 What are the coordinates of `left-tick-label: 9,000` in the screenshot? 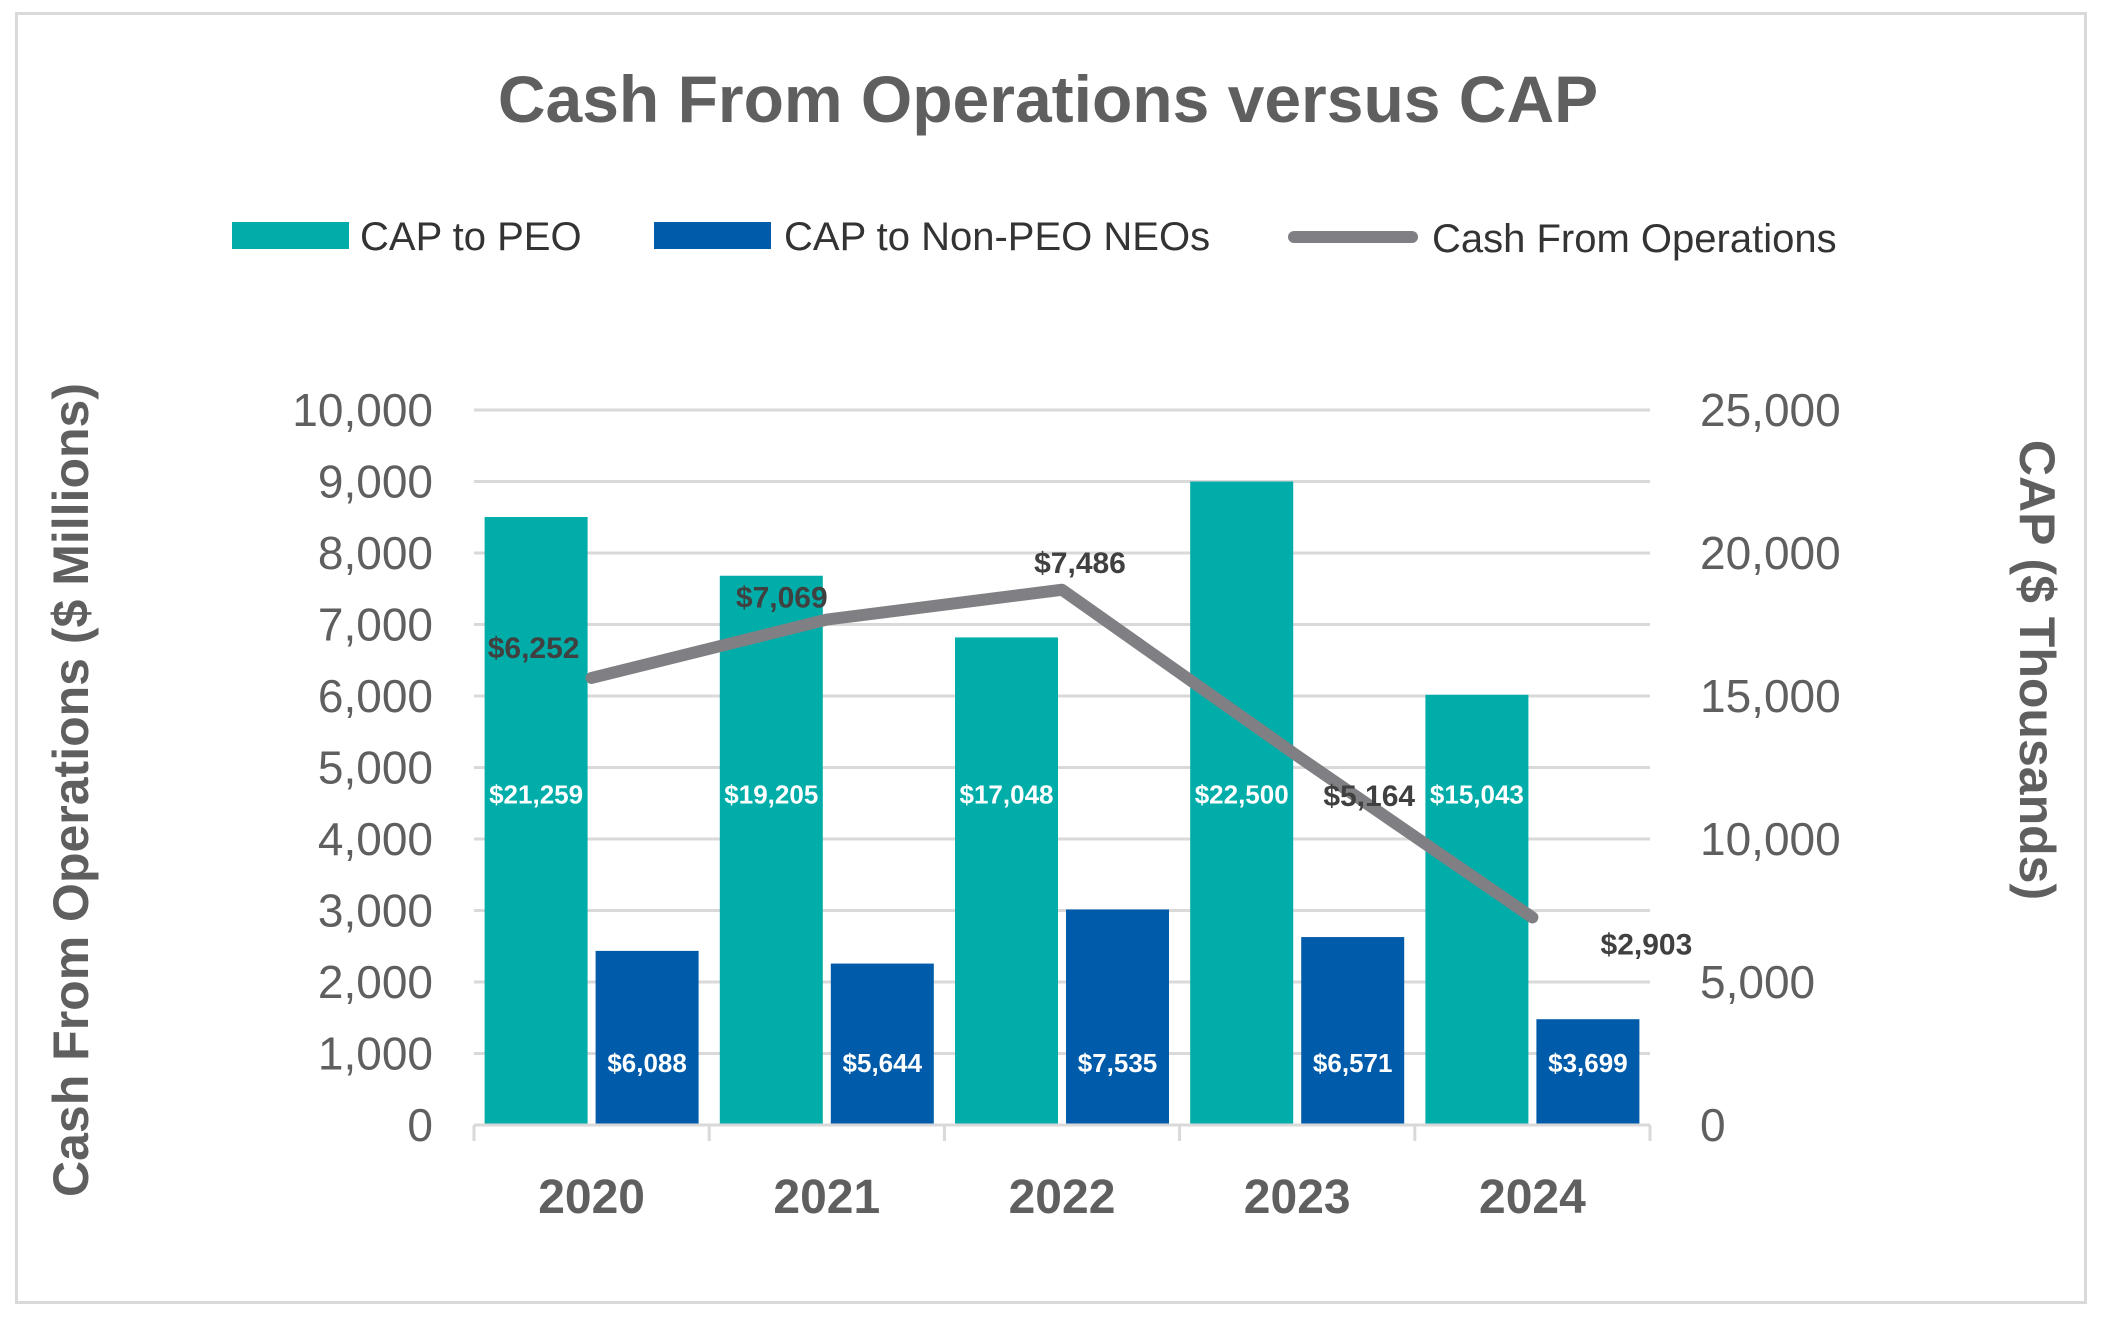 It's located at (375, 482).